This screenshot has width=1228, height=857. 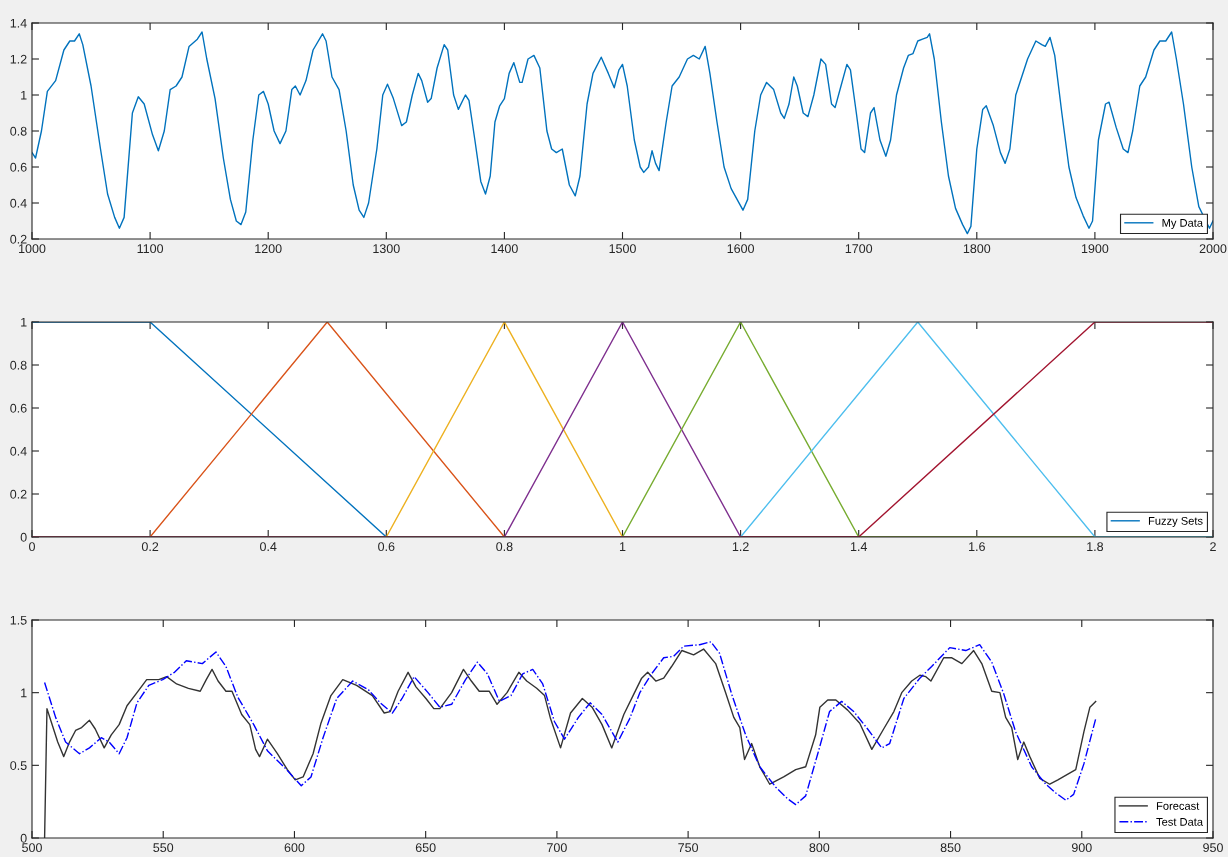 What do you see at coordinates (1213, 249) in the screenshot?
I see `x-tick-label: 2000` at bounding box center [1213, 249].